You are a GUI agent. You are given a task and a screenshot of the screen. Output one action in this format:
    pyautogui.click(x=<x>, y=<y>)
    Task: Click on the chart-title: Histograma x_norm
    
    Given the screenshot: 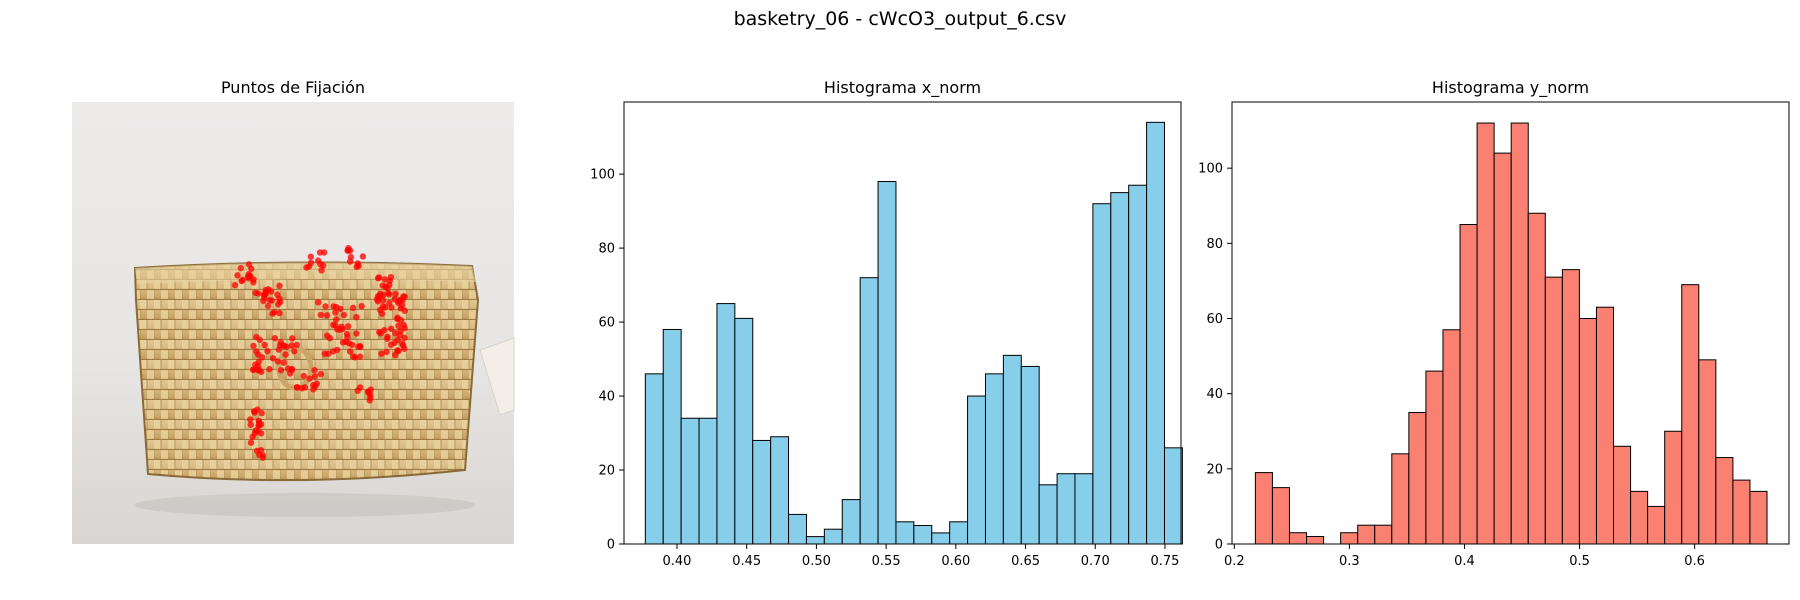 What is the action you would take?
    pyautogui.click(x=902, y=88)
    